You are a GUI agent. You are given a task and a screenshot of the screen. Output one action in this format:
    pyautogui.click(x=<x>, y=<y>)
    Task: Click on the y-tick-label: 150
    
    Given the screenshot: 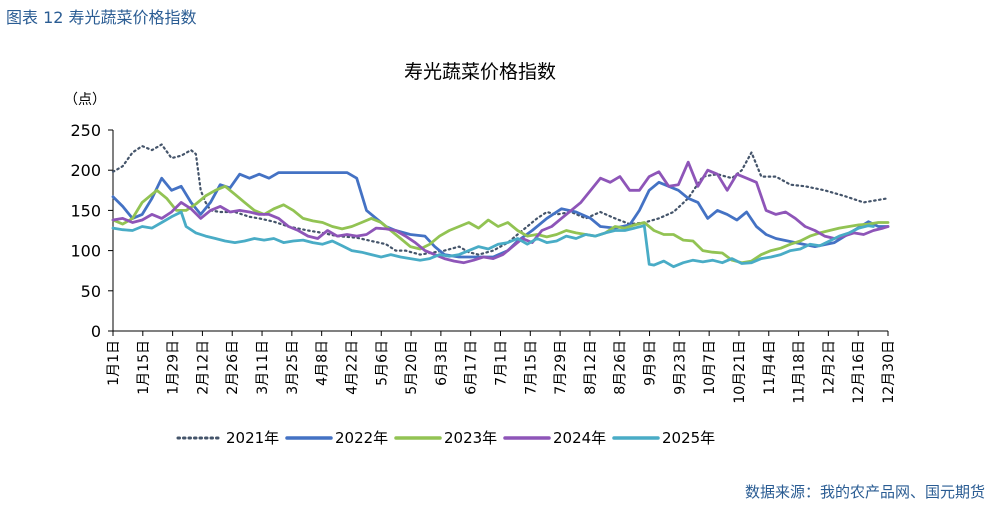 What is the action you would take?
    pyautogui.click(x=85, y=210)
    